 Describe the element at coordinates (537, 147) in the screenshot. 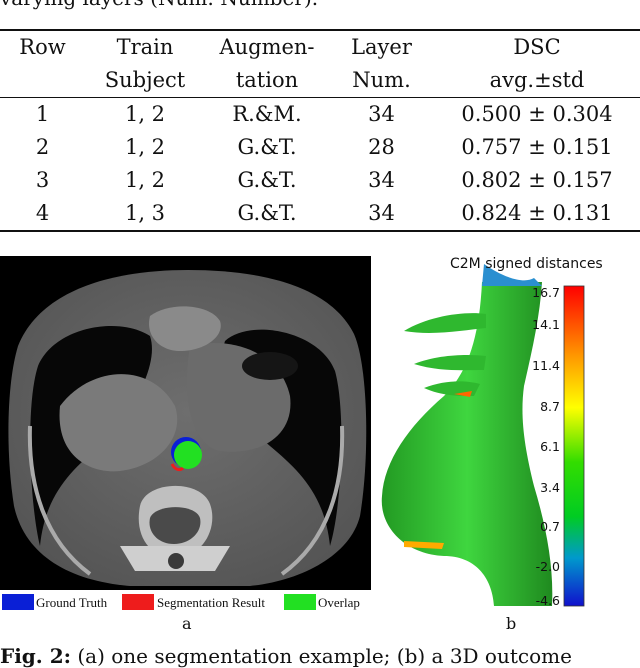

I see `cell: 0.757 ± 0.151` at that location.